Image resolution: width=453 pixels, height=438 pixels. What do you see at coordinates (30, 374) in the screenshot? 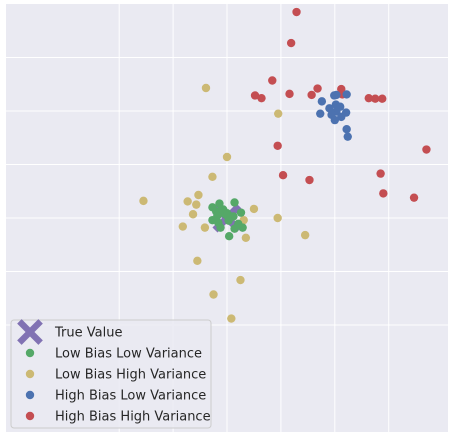
I see `legend-low-bias-high-variance-icon` at bounding box center [30, 374].